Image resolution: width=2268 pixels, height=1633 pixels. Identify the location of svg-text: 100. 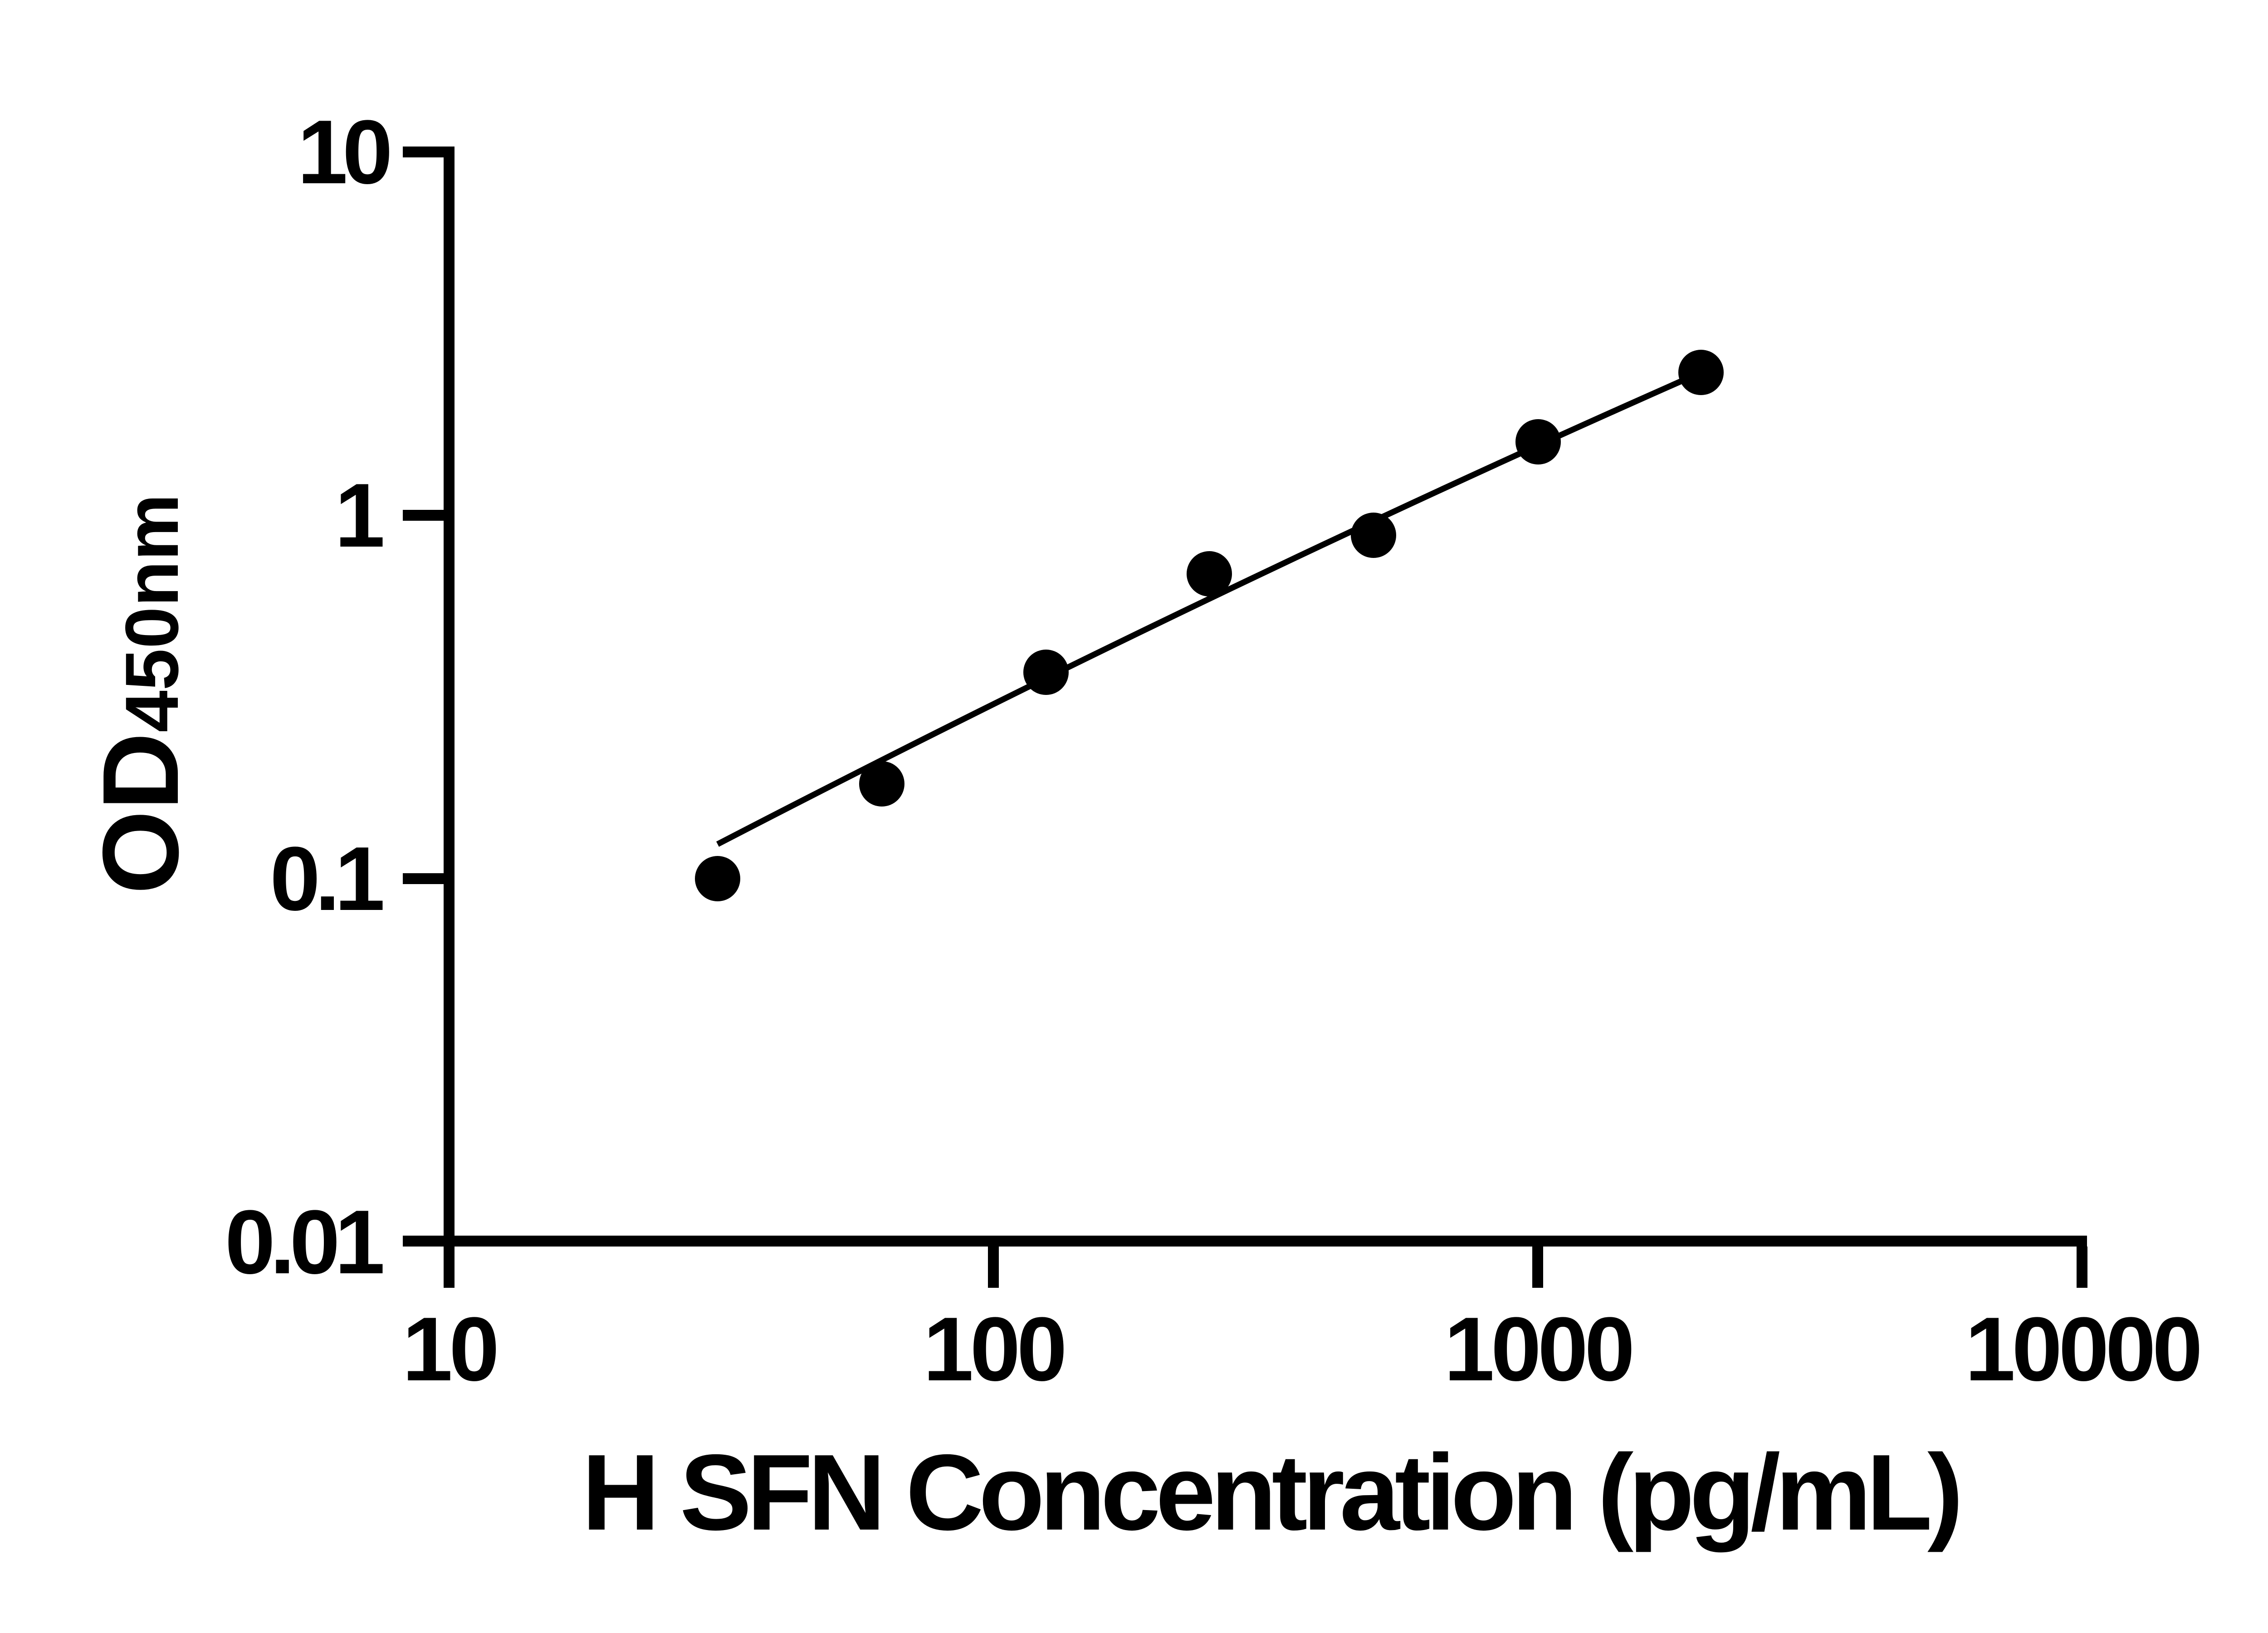
(994, 1349).